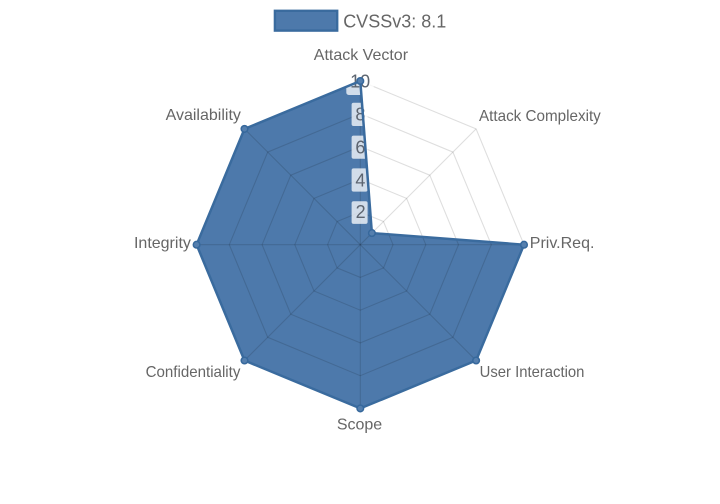 The width and height of the screenshot is (720, 504). Describe the element at coordinates (562, 243) in the screenshot. I see `svg-text: Priv.Req.` at that location.